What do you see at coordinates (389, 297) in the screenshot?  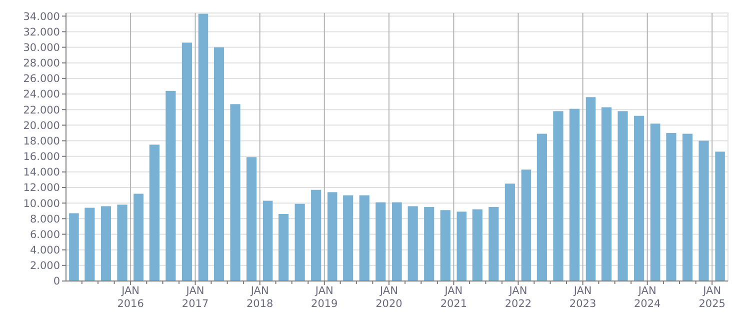 I see `x-tick-label: JAN 2020` at bounding box center [389, 297].